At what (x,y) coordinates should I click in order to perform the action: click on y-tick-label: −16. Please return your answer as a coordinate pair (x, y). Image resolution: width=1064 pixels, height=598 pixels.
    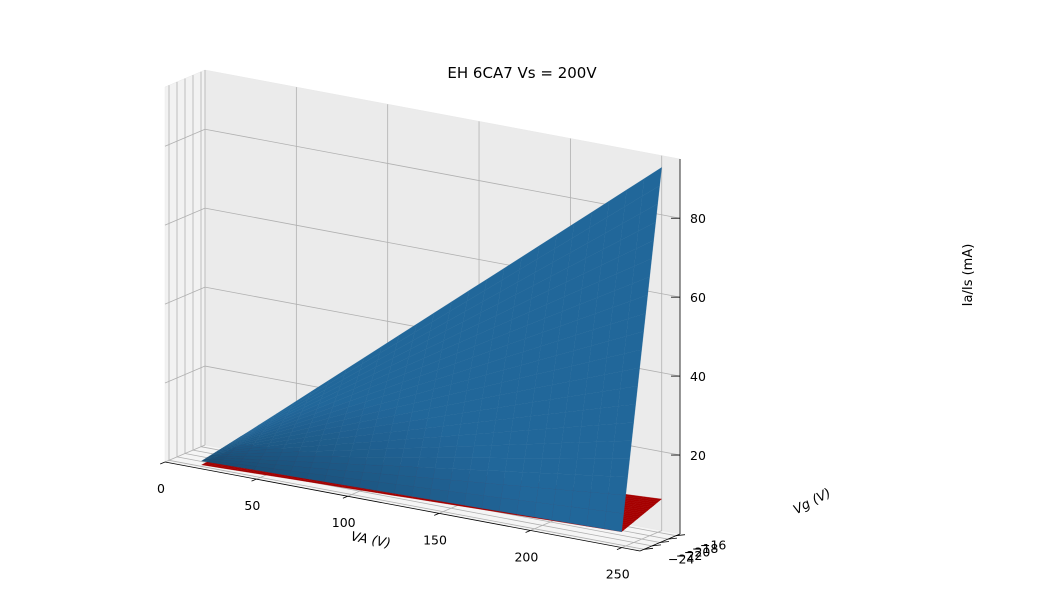
    Looking at the image, I should click on (713, 545).